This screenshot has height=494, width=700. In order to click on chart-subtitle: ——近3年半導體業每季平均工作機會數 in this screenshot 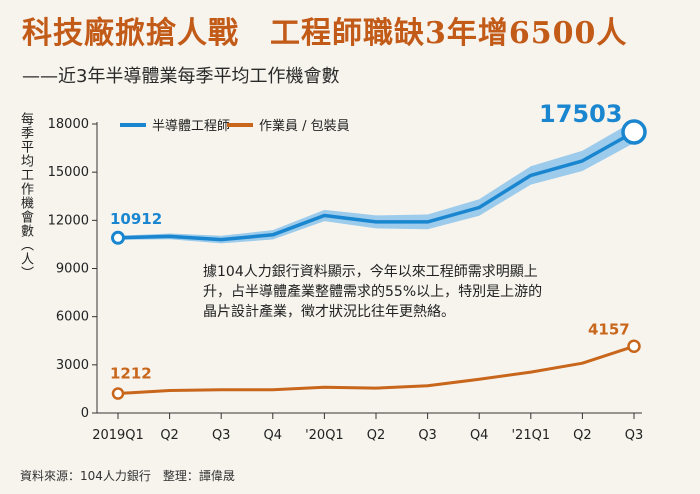, I will do `click(181, 76)`.